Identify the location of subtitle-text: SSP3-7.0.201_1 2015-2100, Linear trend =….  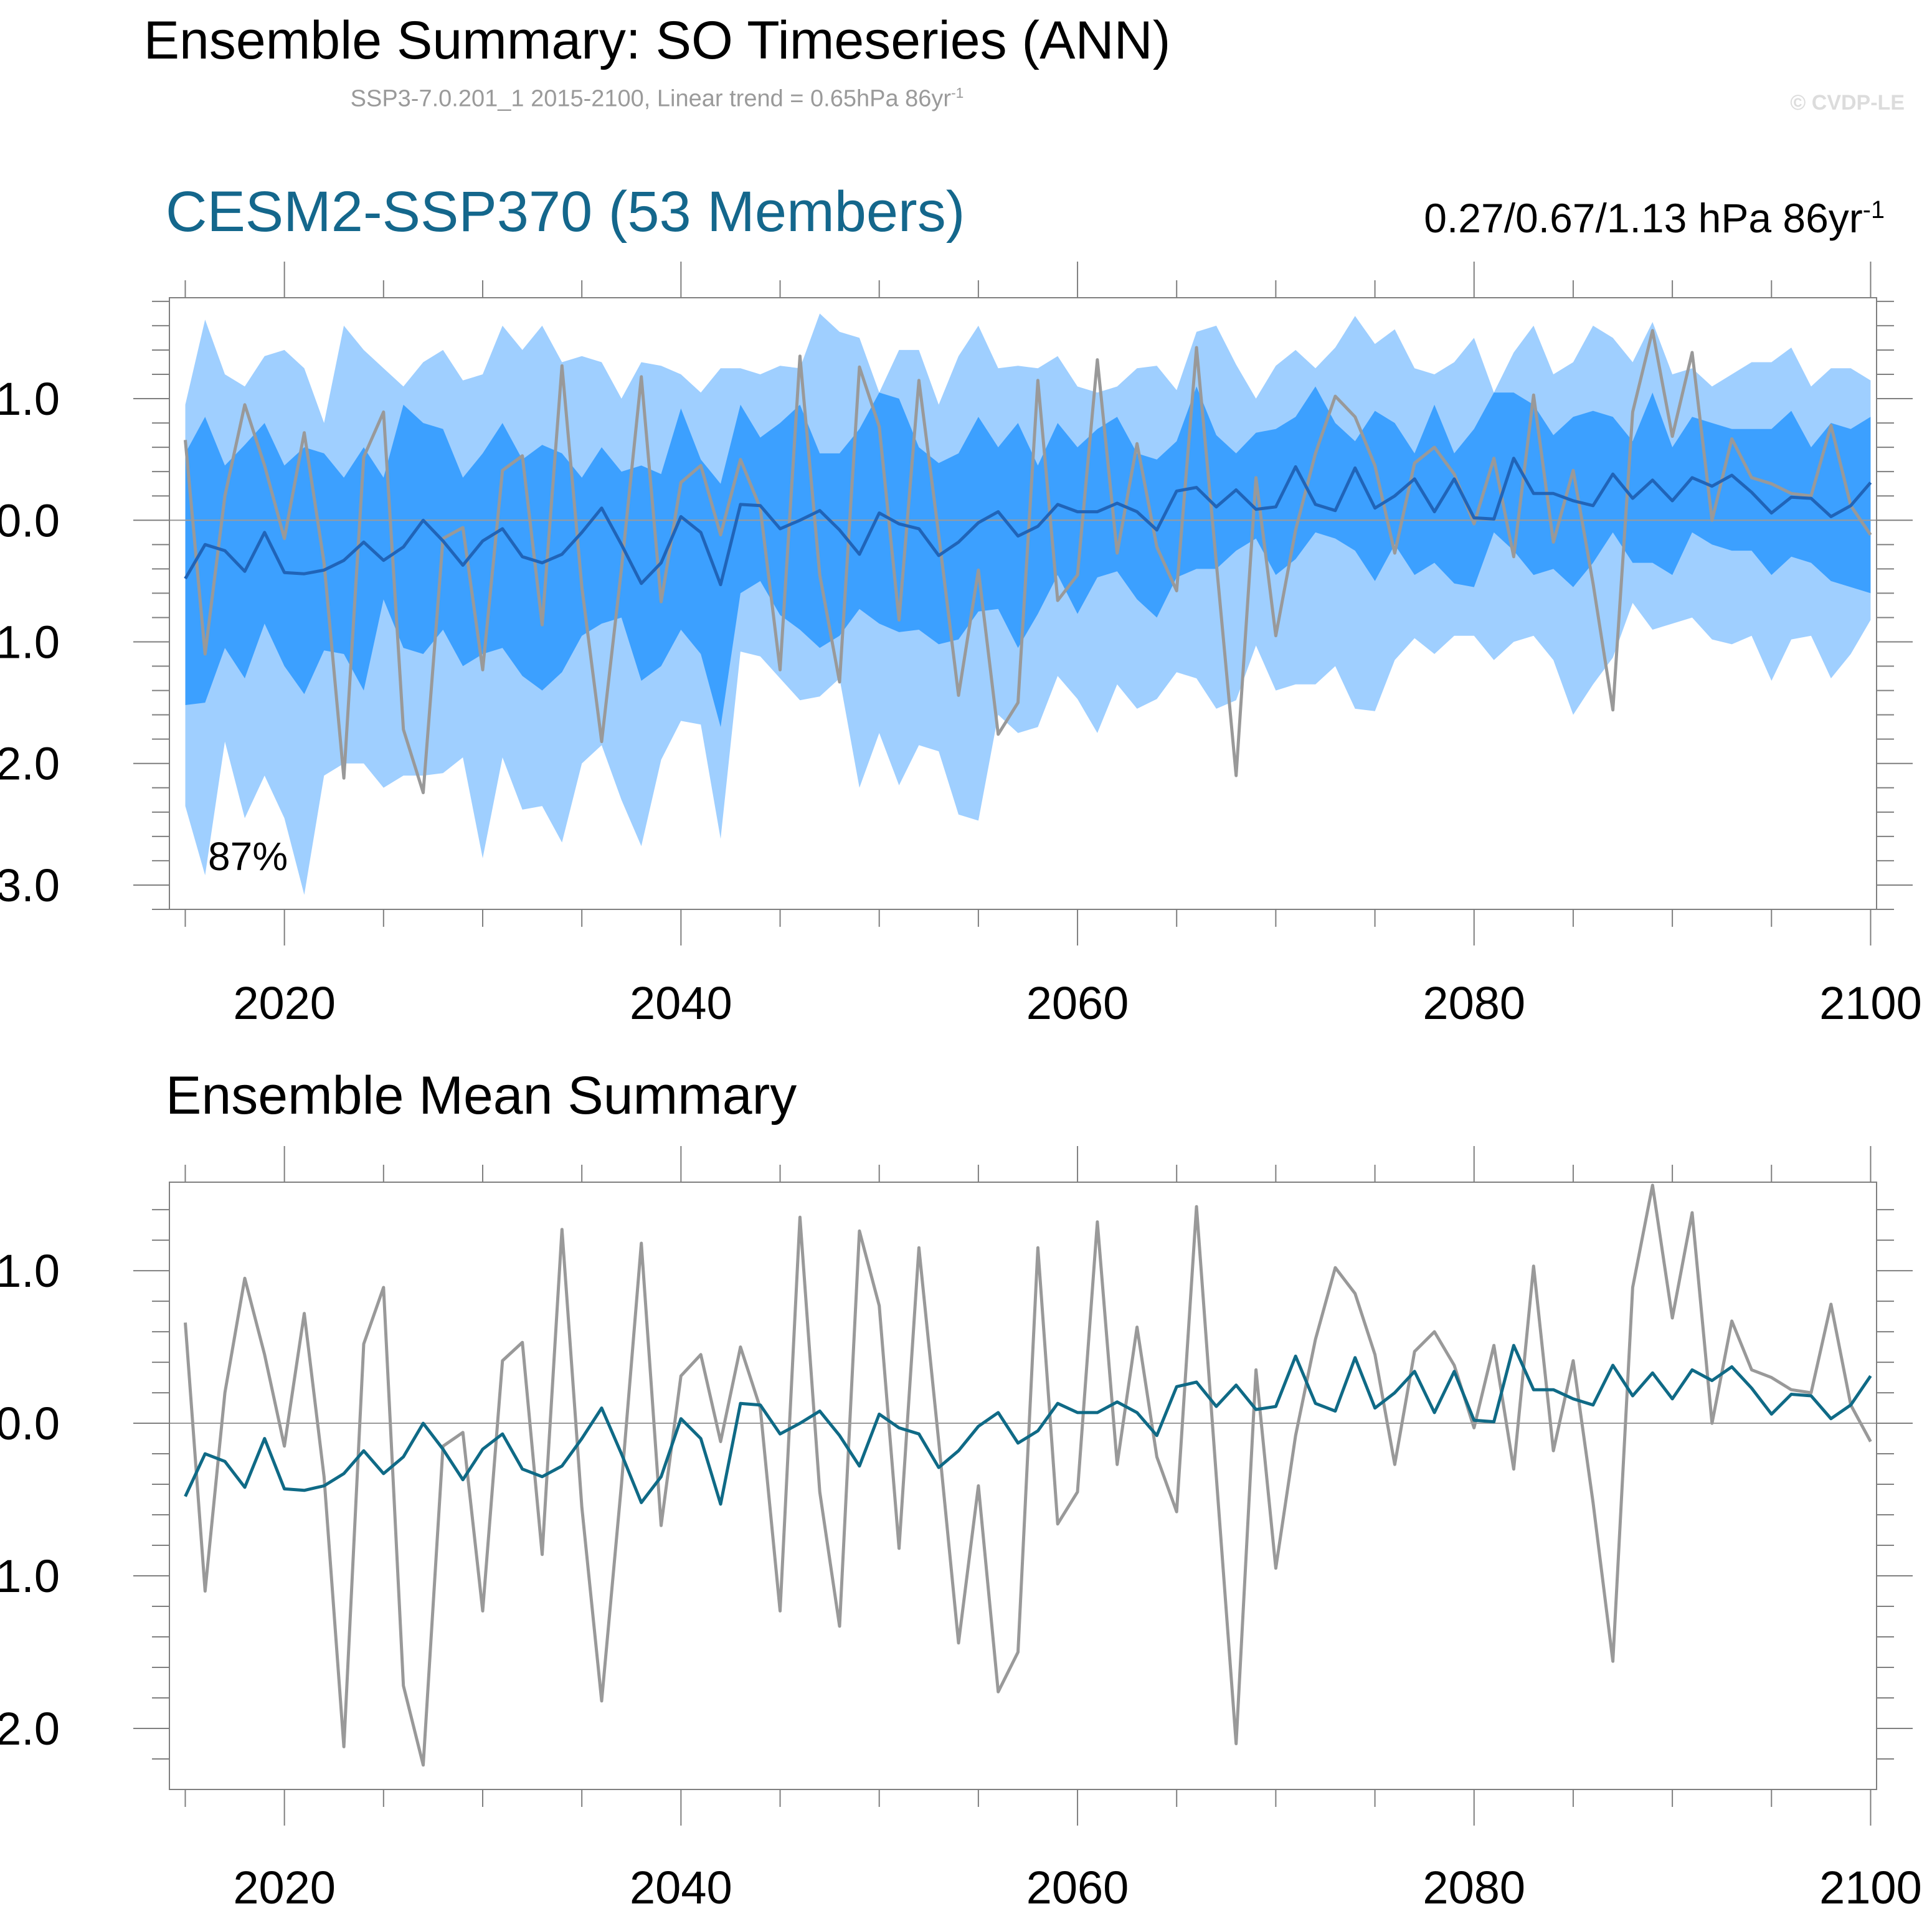
(651, 98).